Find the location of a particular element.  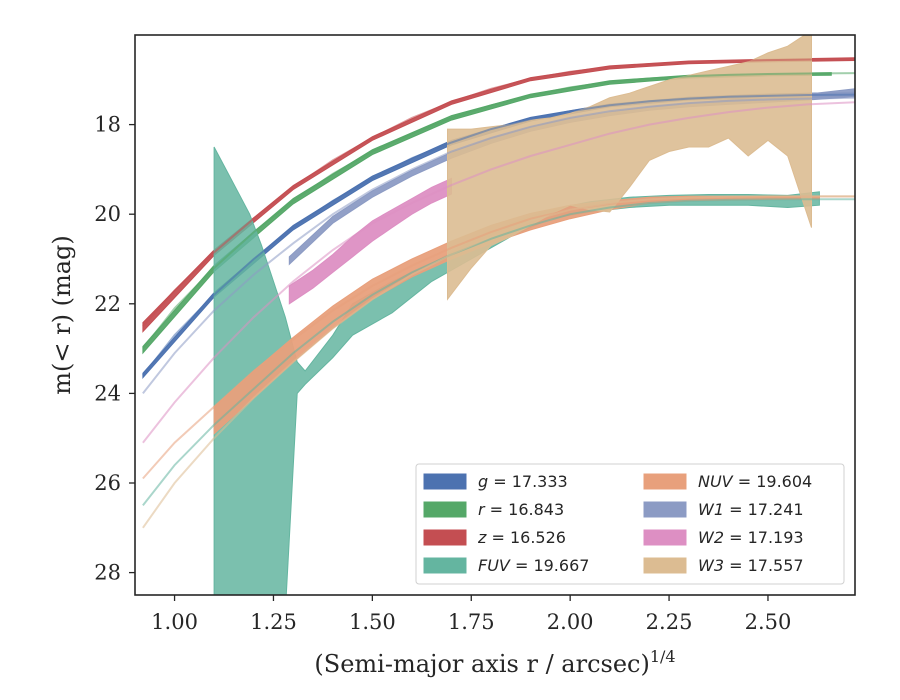

legend-swatch-fuv is located at coordinates (445, 565).